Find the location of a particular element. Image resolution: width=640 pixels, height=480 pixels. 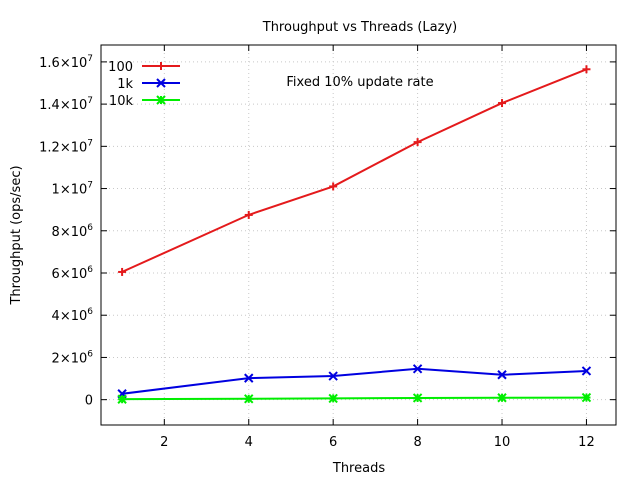

chart-annotation: Fixed 10% update rate is located at coordinates (359, 82).